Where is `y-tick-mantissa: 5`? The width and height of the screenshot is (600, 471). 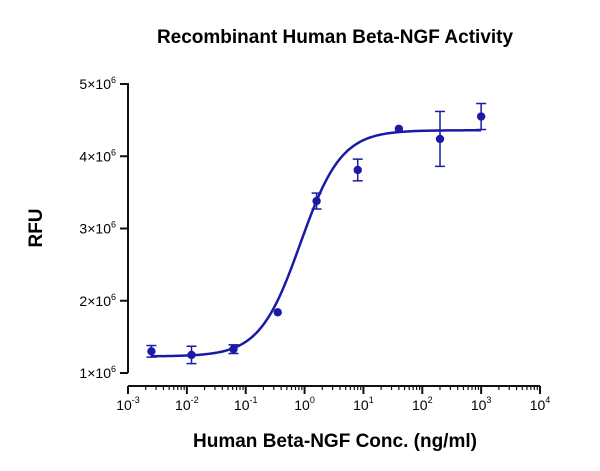 y-tick-mantissa: 5 is located at coordinates (83, 84).